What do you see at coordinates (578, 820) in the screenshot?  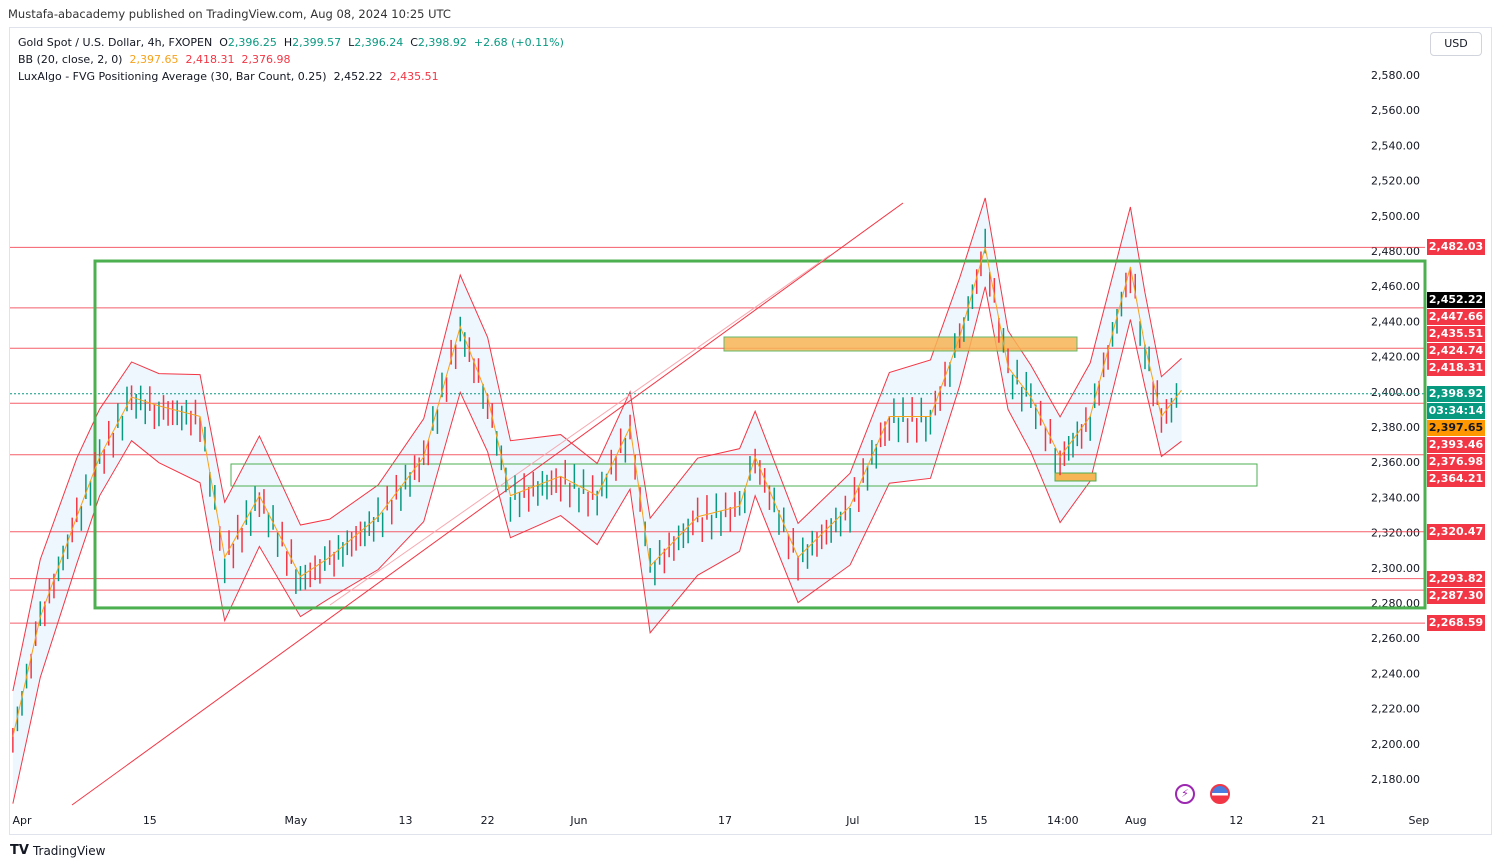 I see `x-tick-label: Jun` at bounding box center [578, 820].